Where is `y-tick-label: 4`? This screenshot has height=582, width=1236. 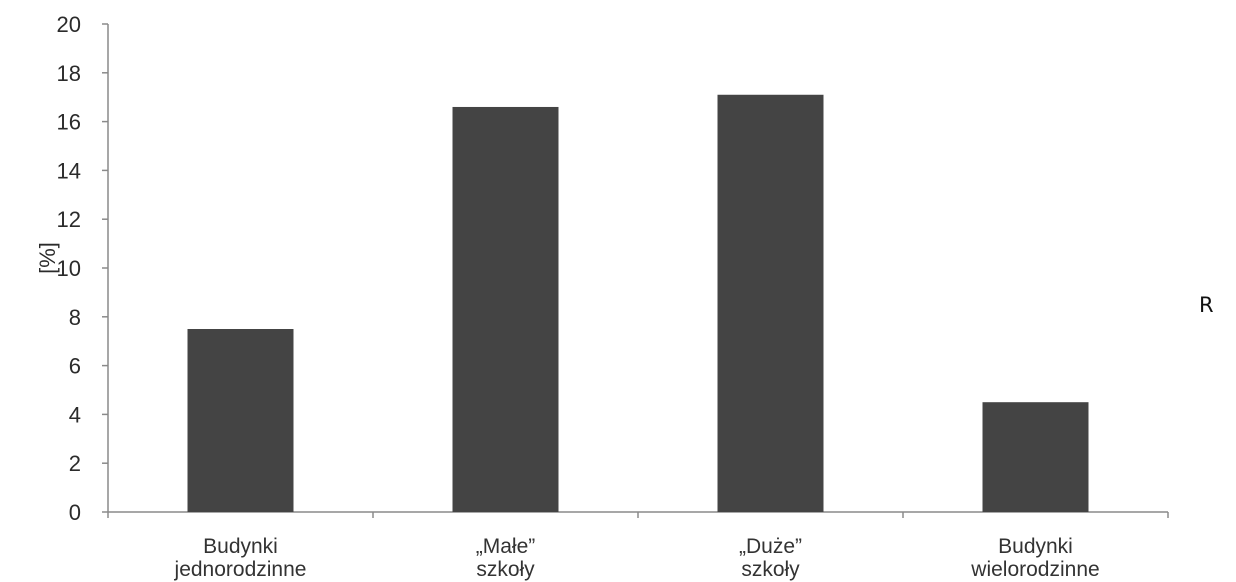 y-tick-label: 4 is located at coordinates (75, 414).